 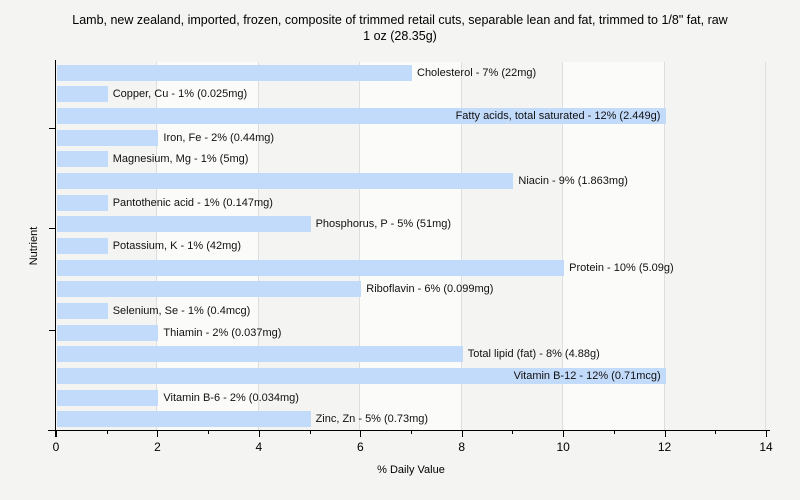 I want to click on bar-label: Thiamin - 2% (0.037mg), so click(x=222, y=332).